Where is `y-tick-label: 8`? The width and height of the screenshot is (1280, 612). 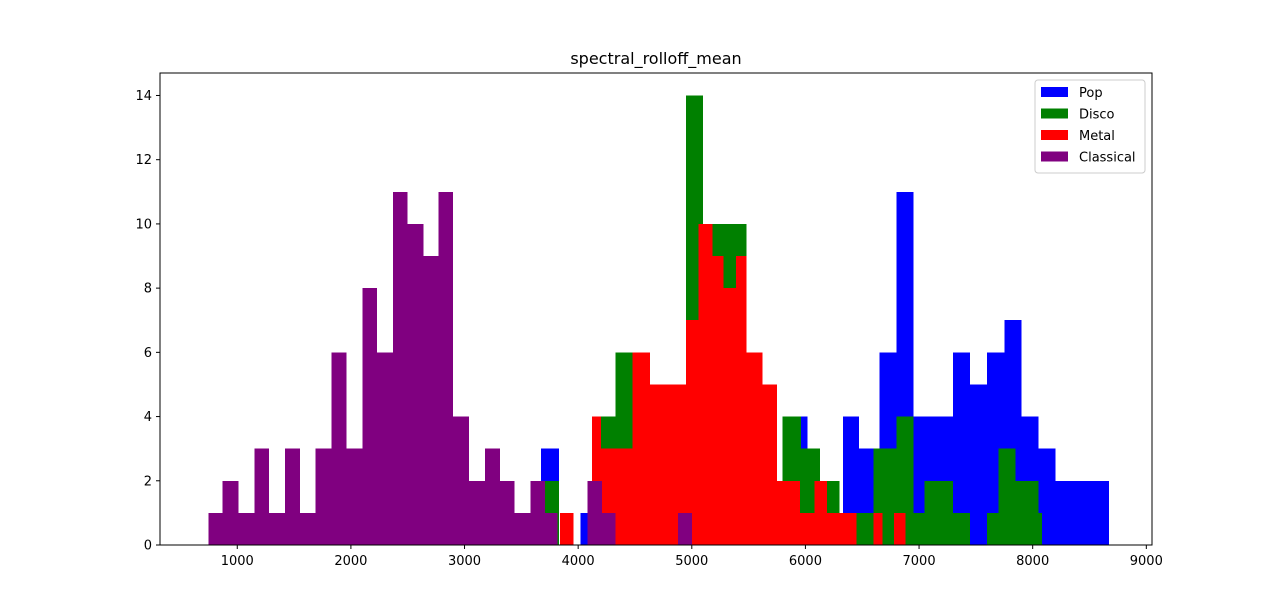
y-tick-label: 8 is located at coordinates (148, 289).